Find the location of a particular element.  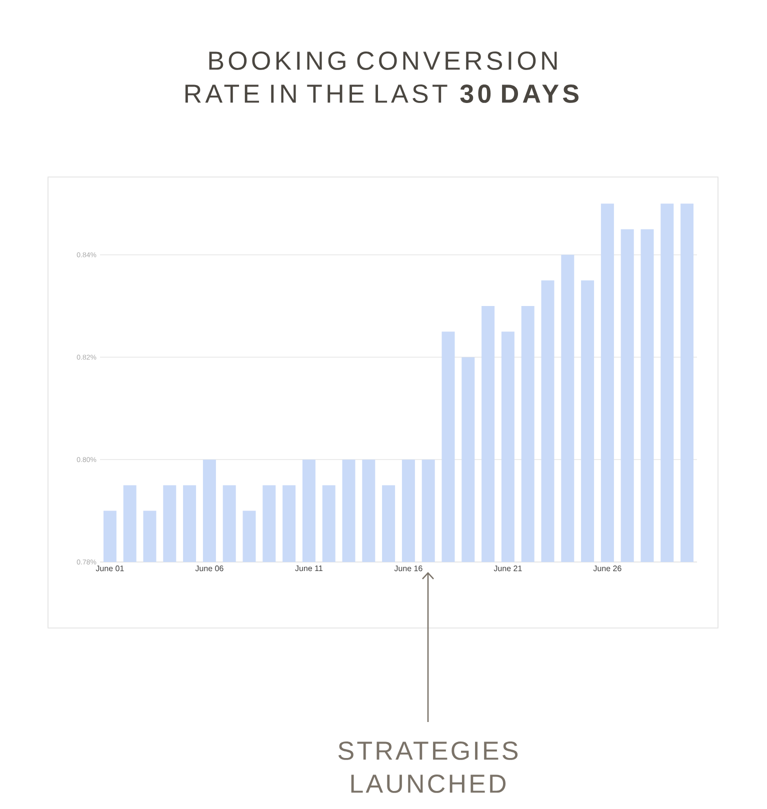

text: STRATEGIES LAUNCHED is located at coordinates (428, 767).